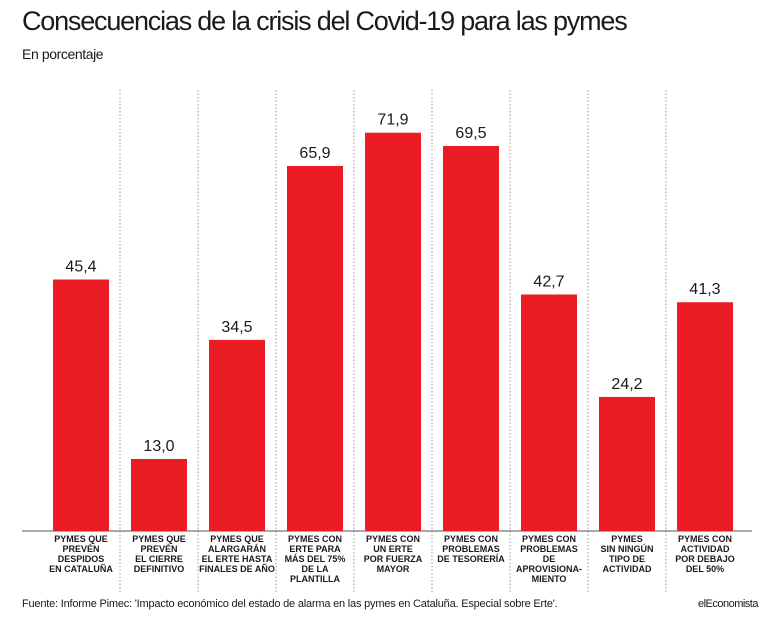  Describe the element at coordinates (627, 539) in the screenshot. I see `category-label: PYMES` at that location.